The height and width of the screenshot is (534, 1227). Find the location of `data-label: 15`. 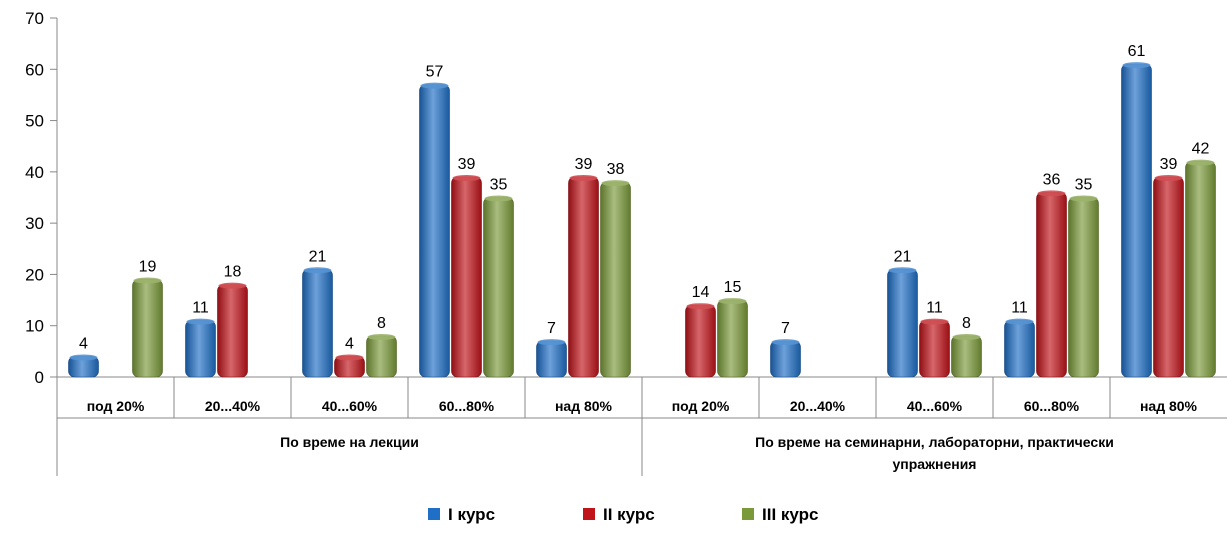

data-label: 15 is located at coordinates (733, 287).